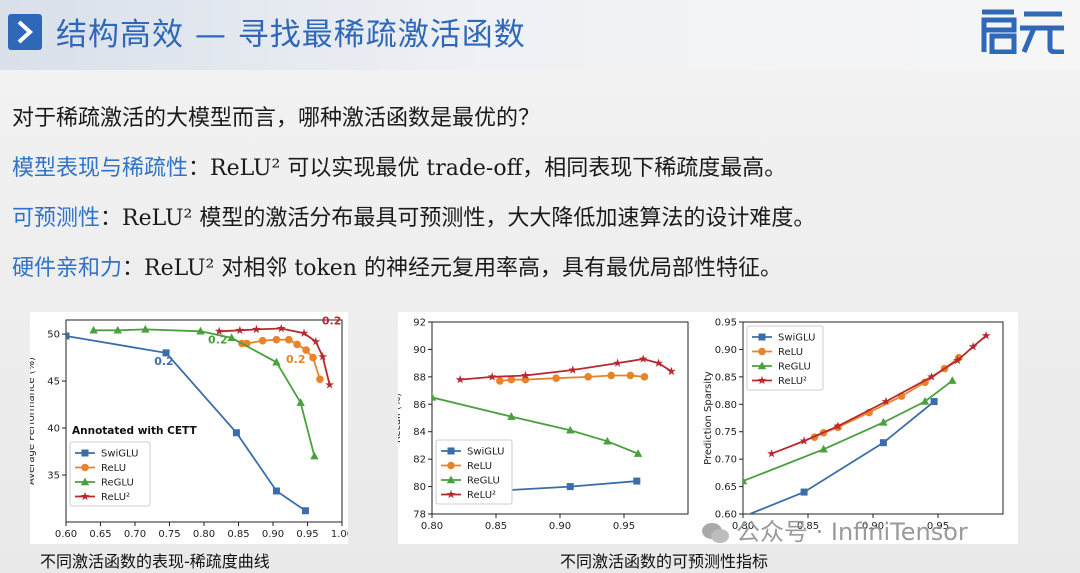 This screenshot has height=573, width=1080. What do you see at coordinates (708, 418) in the screenshot?
I see `y-axis-label: Prediction Sparsity` at bounding box center [708, 418].